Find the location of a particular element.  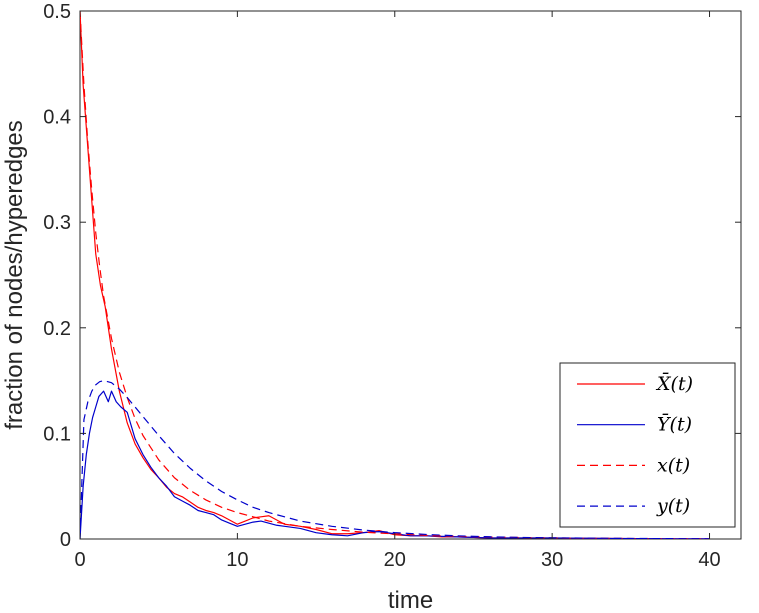

x-axis-label: time is located at coordinates (410, 600).